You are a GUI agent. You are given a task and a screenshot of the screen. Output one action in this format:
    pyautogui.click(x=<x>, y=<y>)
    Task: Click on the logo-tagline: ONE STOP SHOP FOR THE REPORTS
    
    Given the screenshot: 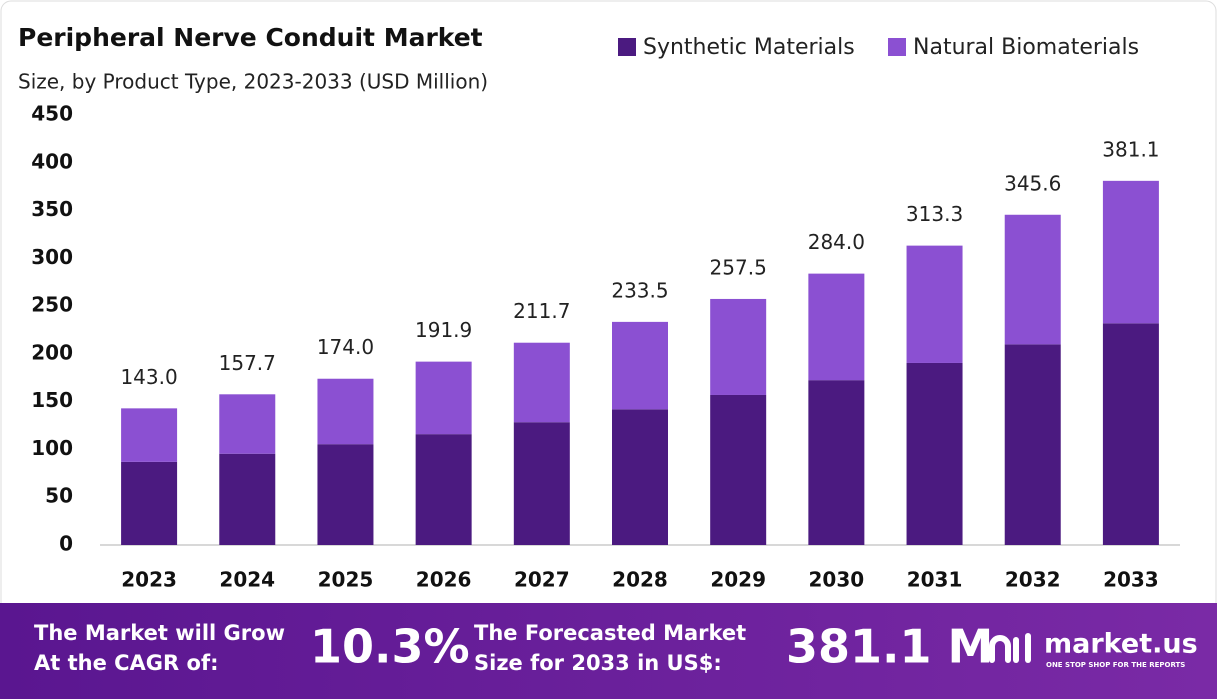 What is the action you would take?
    pyautogui.click(x=1115, y=665)
    